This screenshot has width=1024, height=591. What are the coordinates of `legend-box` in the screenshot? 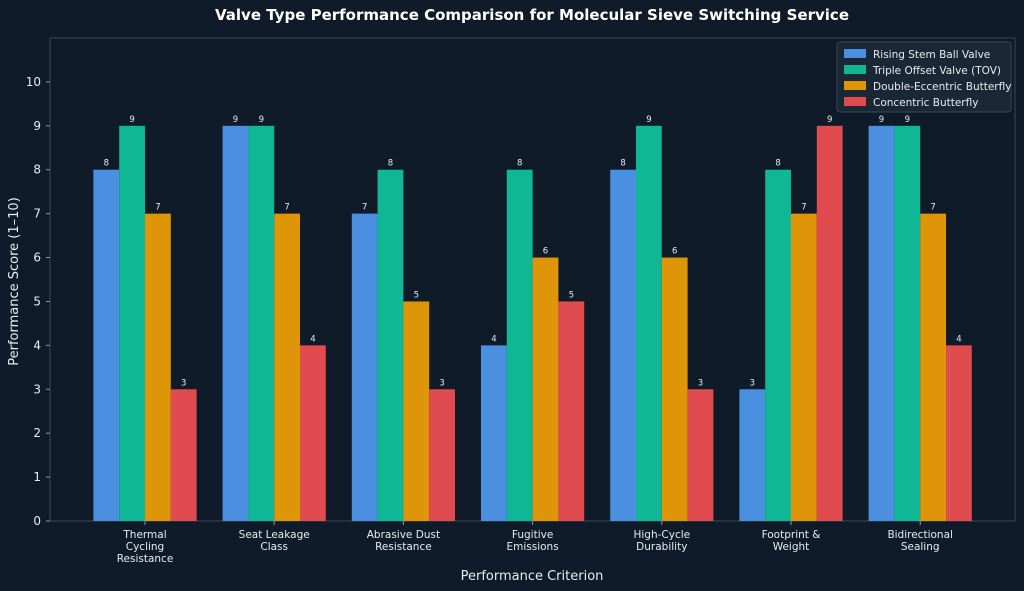 It's located at (924, 77).